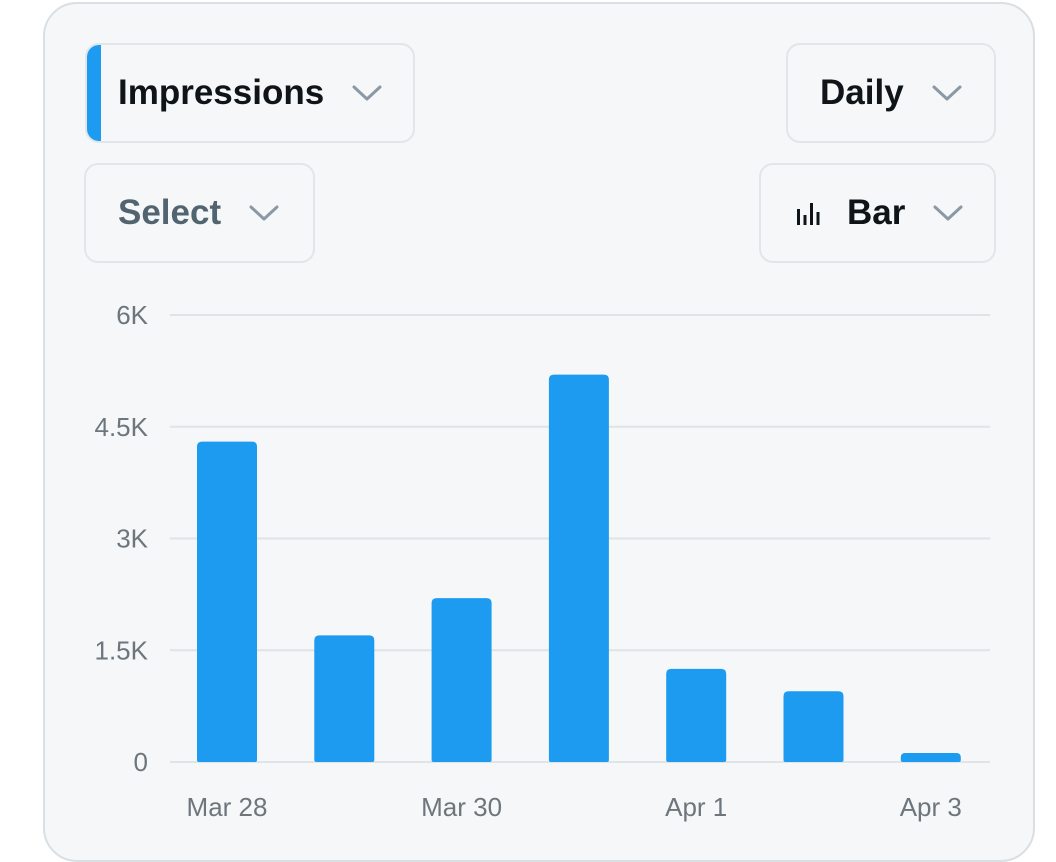  I want to click on x-tick-label: Apr 3, so click(931, 807).